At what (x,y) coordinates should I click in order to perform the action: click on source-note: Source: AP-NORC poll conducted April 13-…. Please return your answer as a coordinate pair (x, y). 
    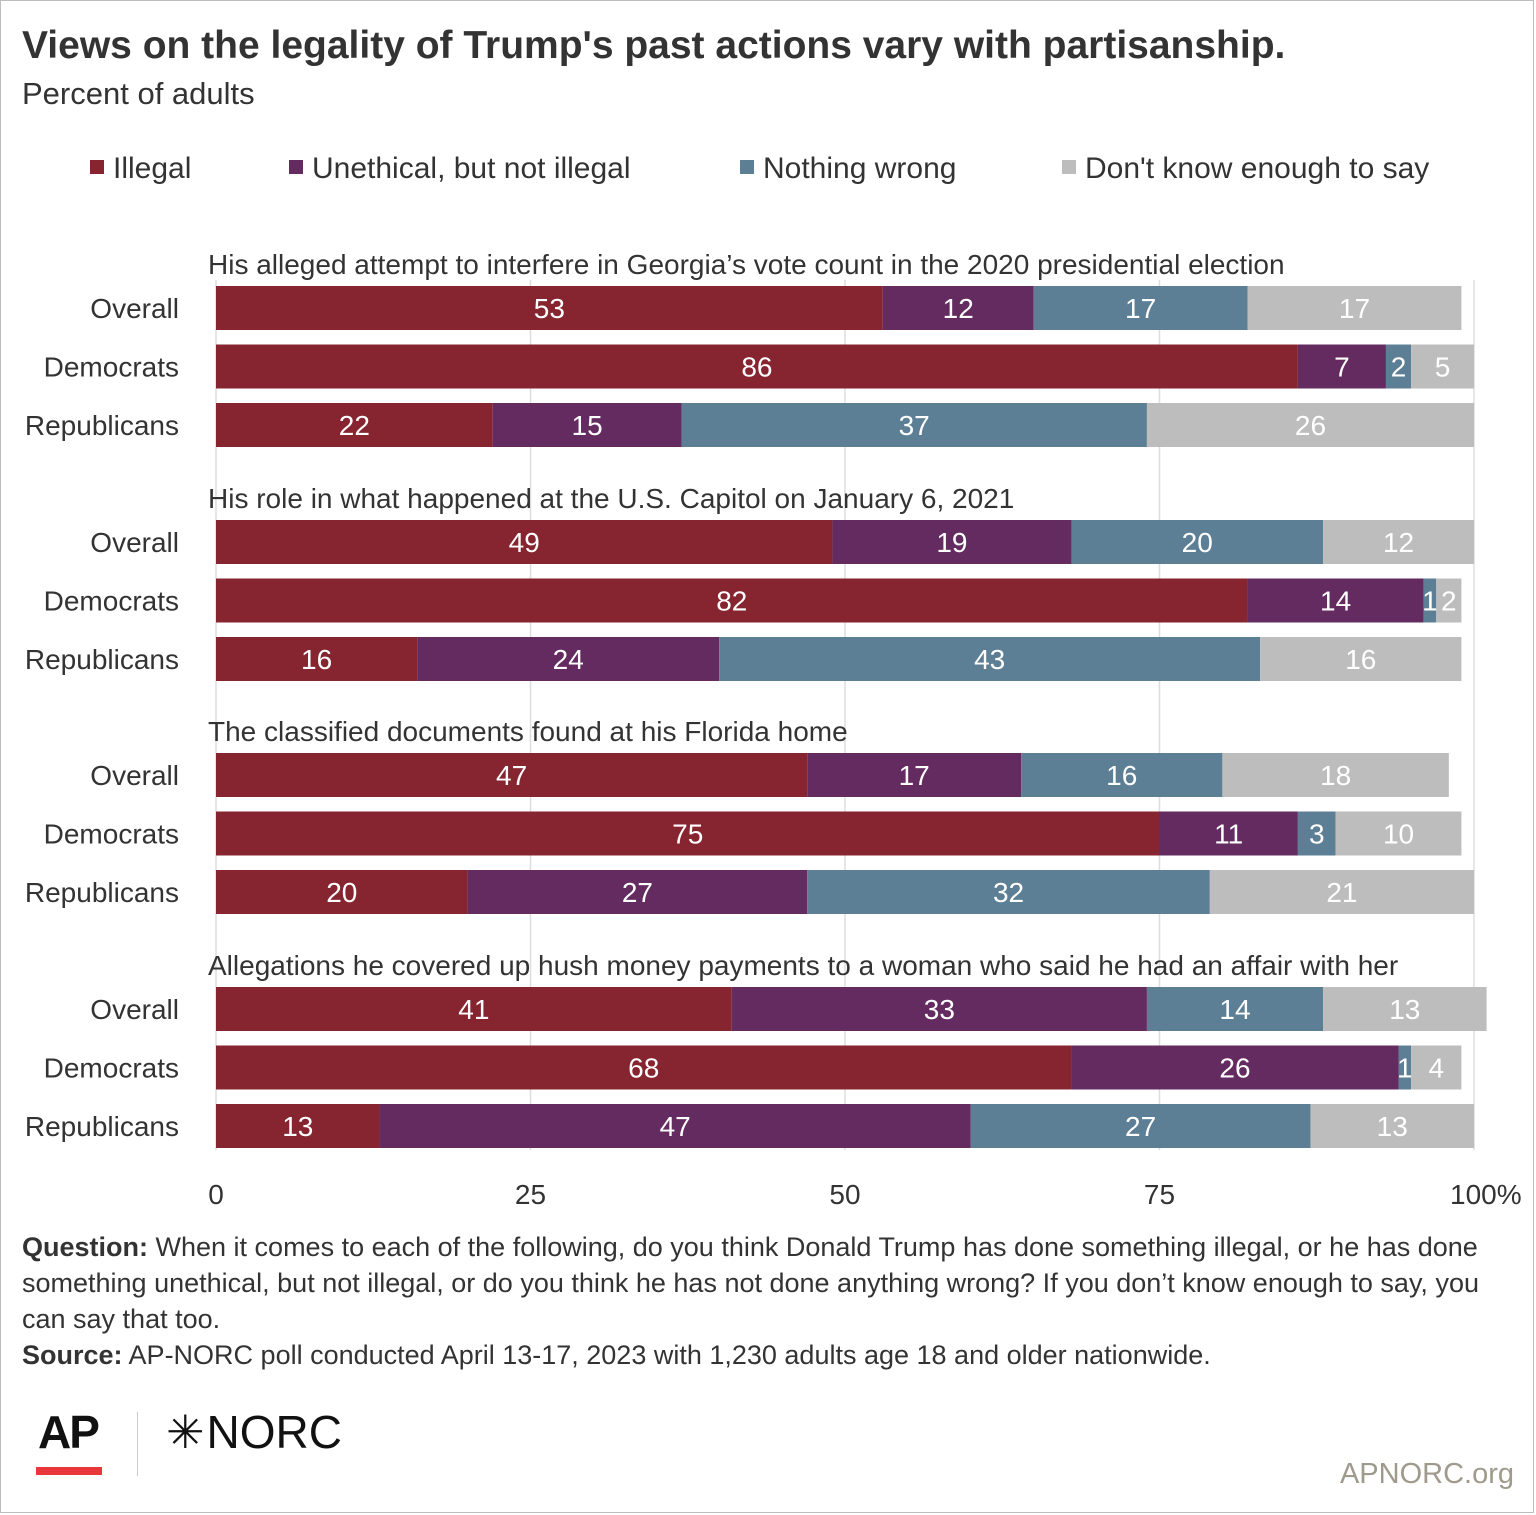
    Looking at the image, I should click on (772, 1355).